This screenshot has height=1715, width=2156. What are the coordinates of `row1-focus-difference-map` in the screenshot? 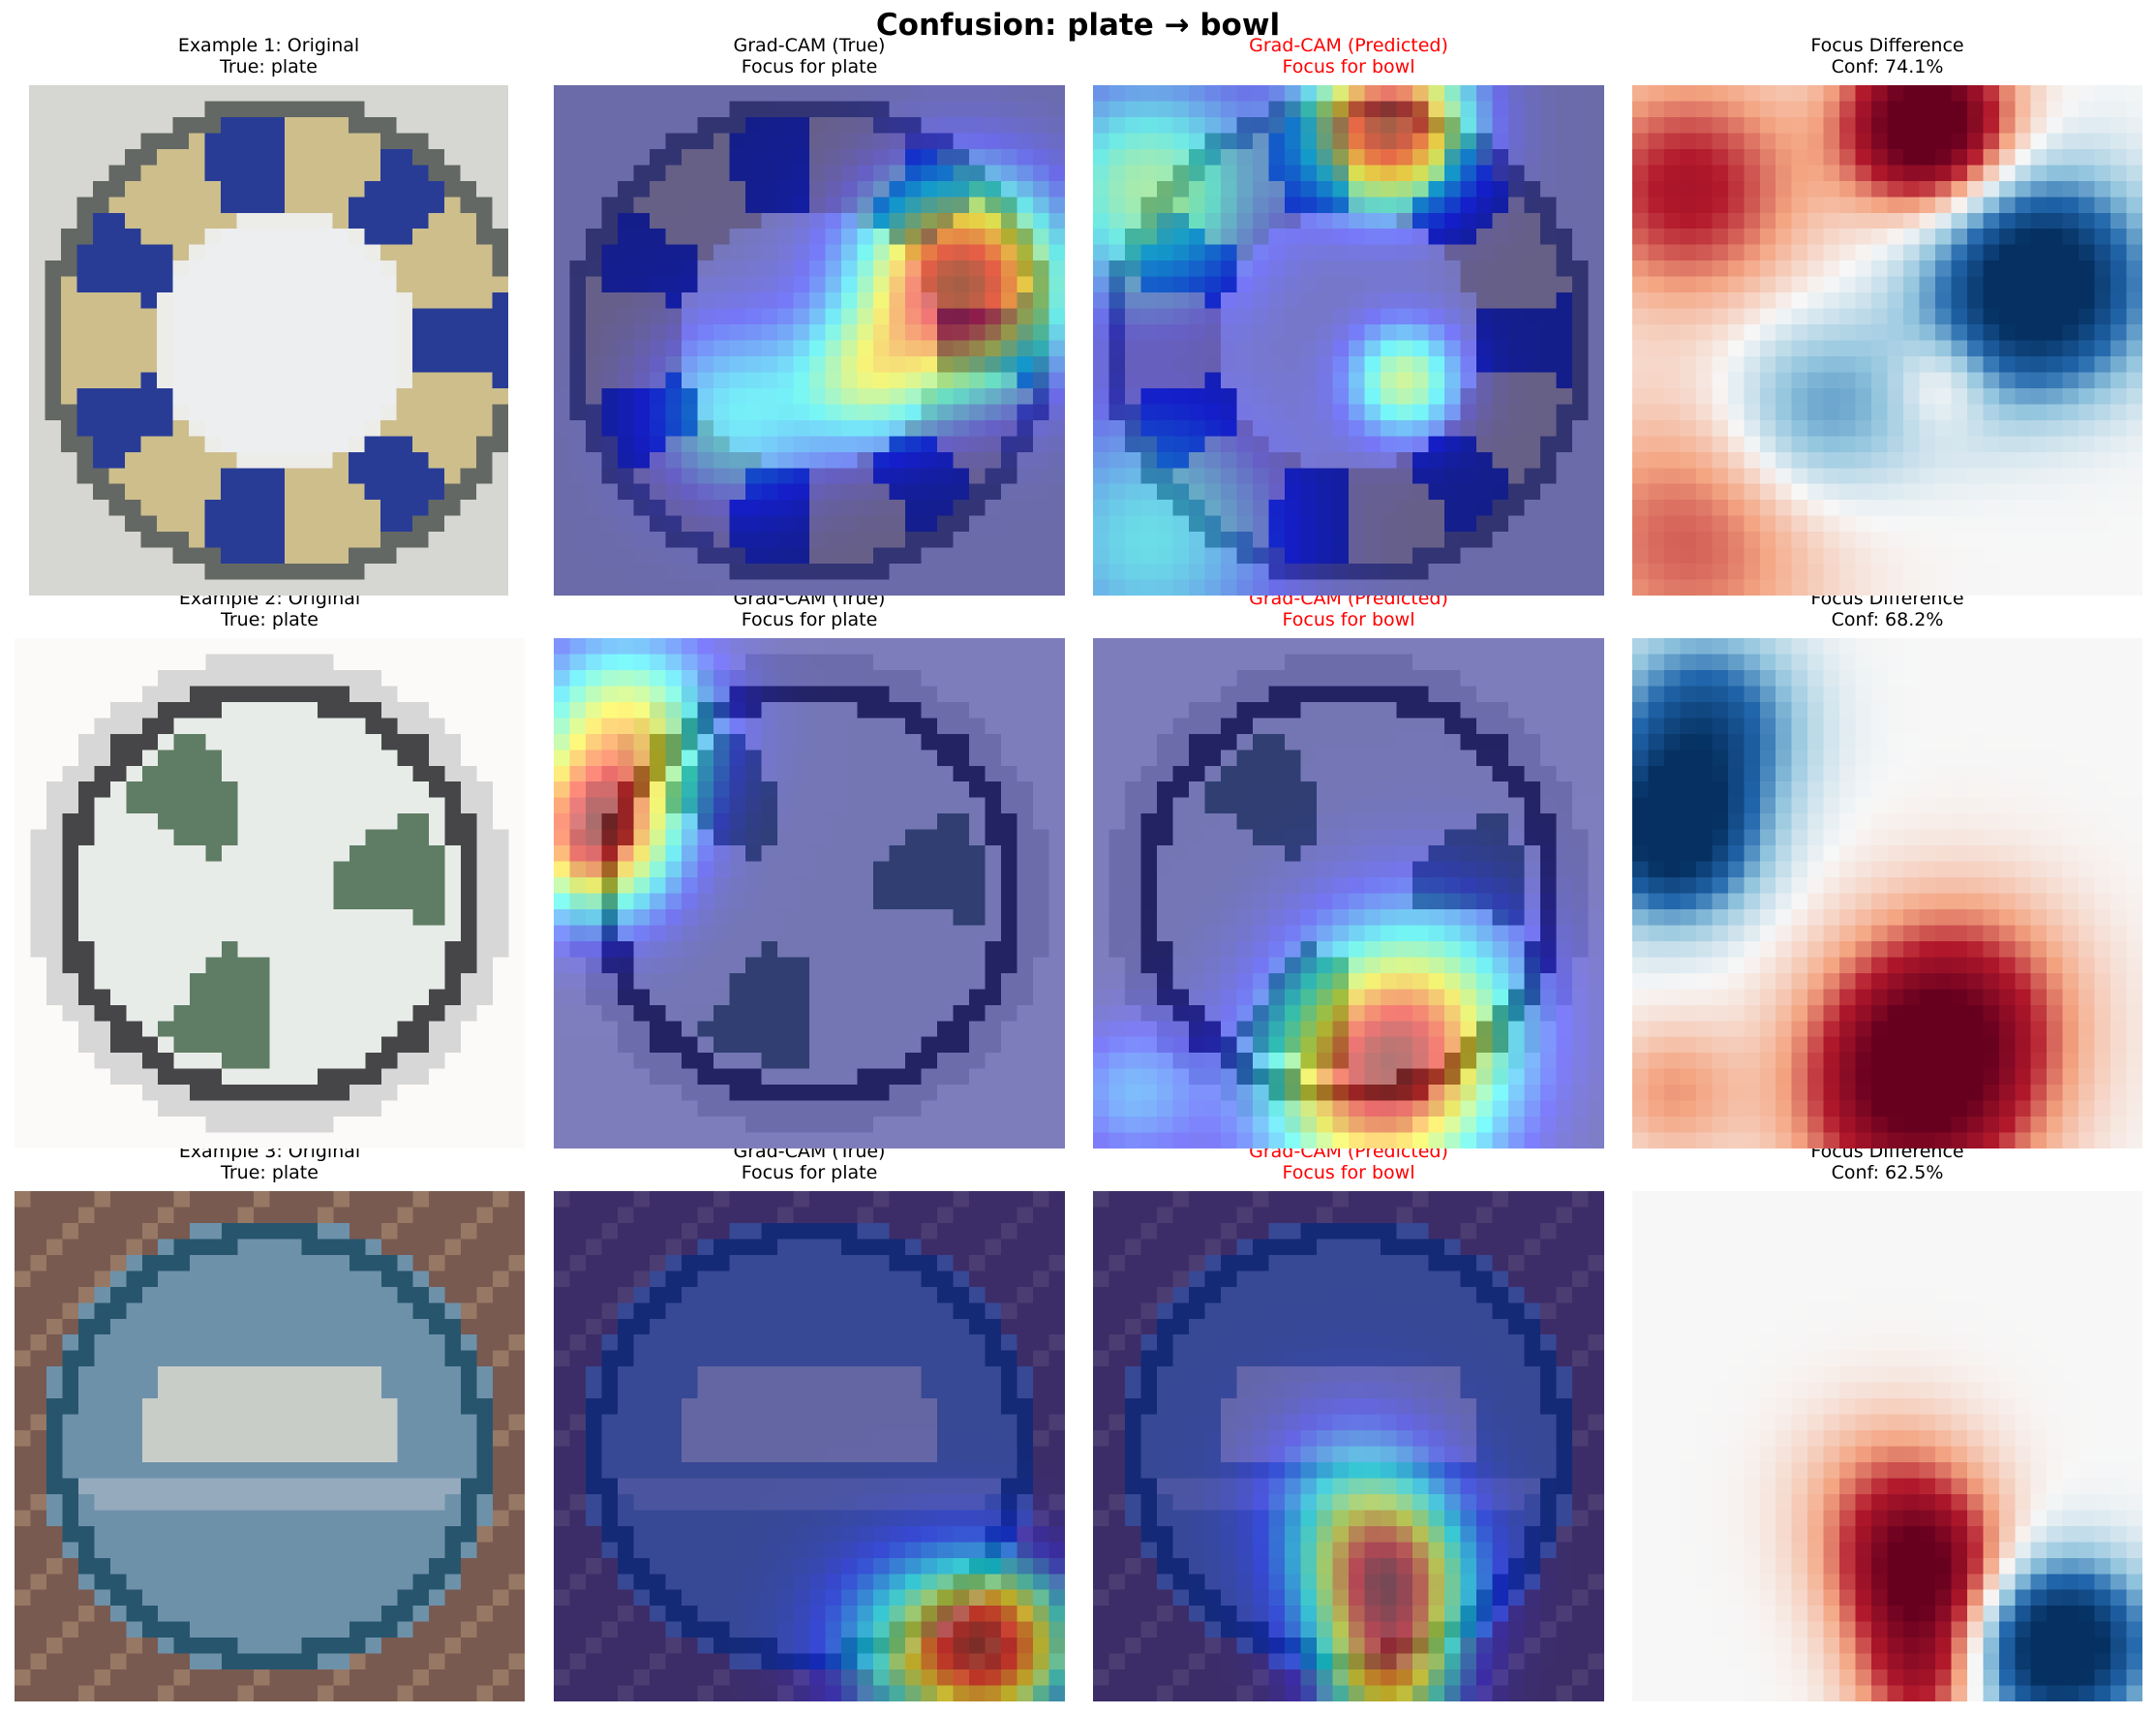 It's located at (1887, 340).